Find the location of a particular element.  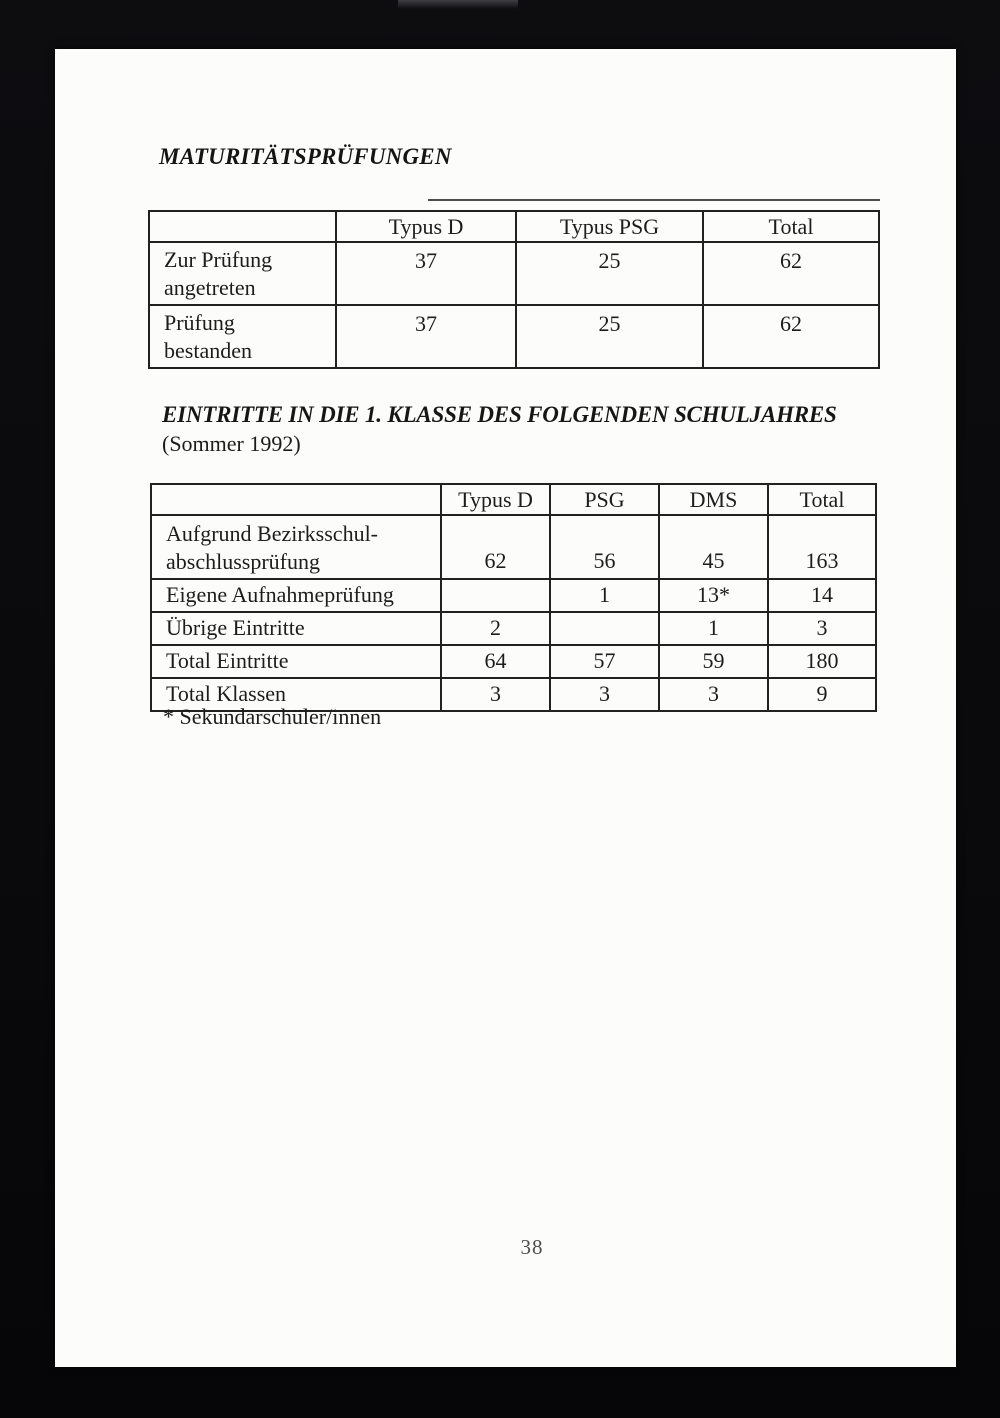

table1-row: Zur Prüfung angetreten 37 25 62 is located at coordinates (514, 273).